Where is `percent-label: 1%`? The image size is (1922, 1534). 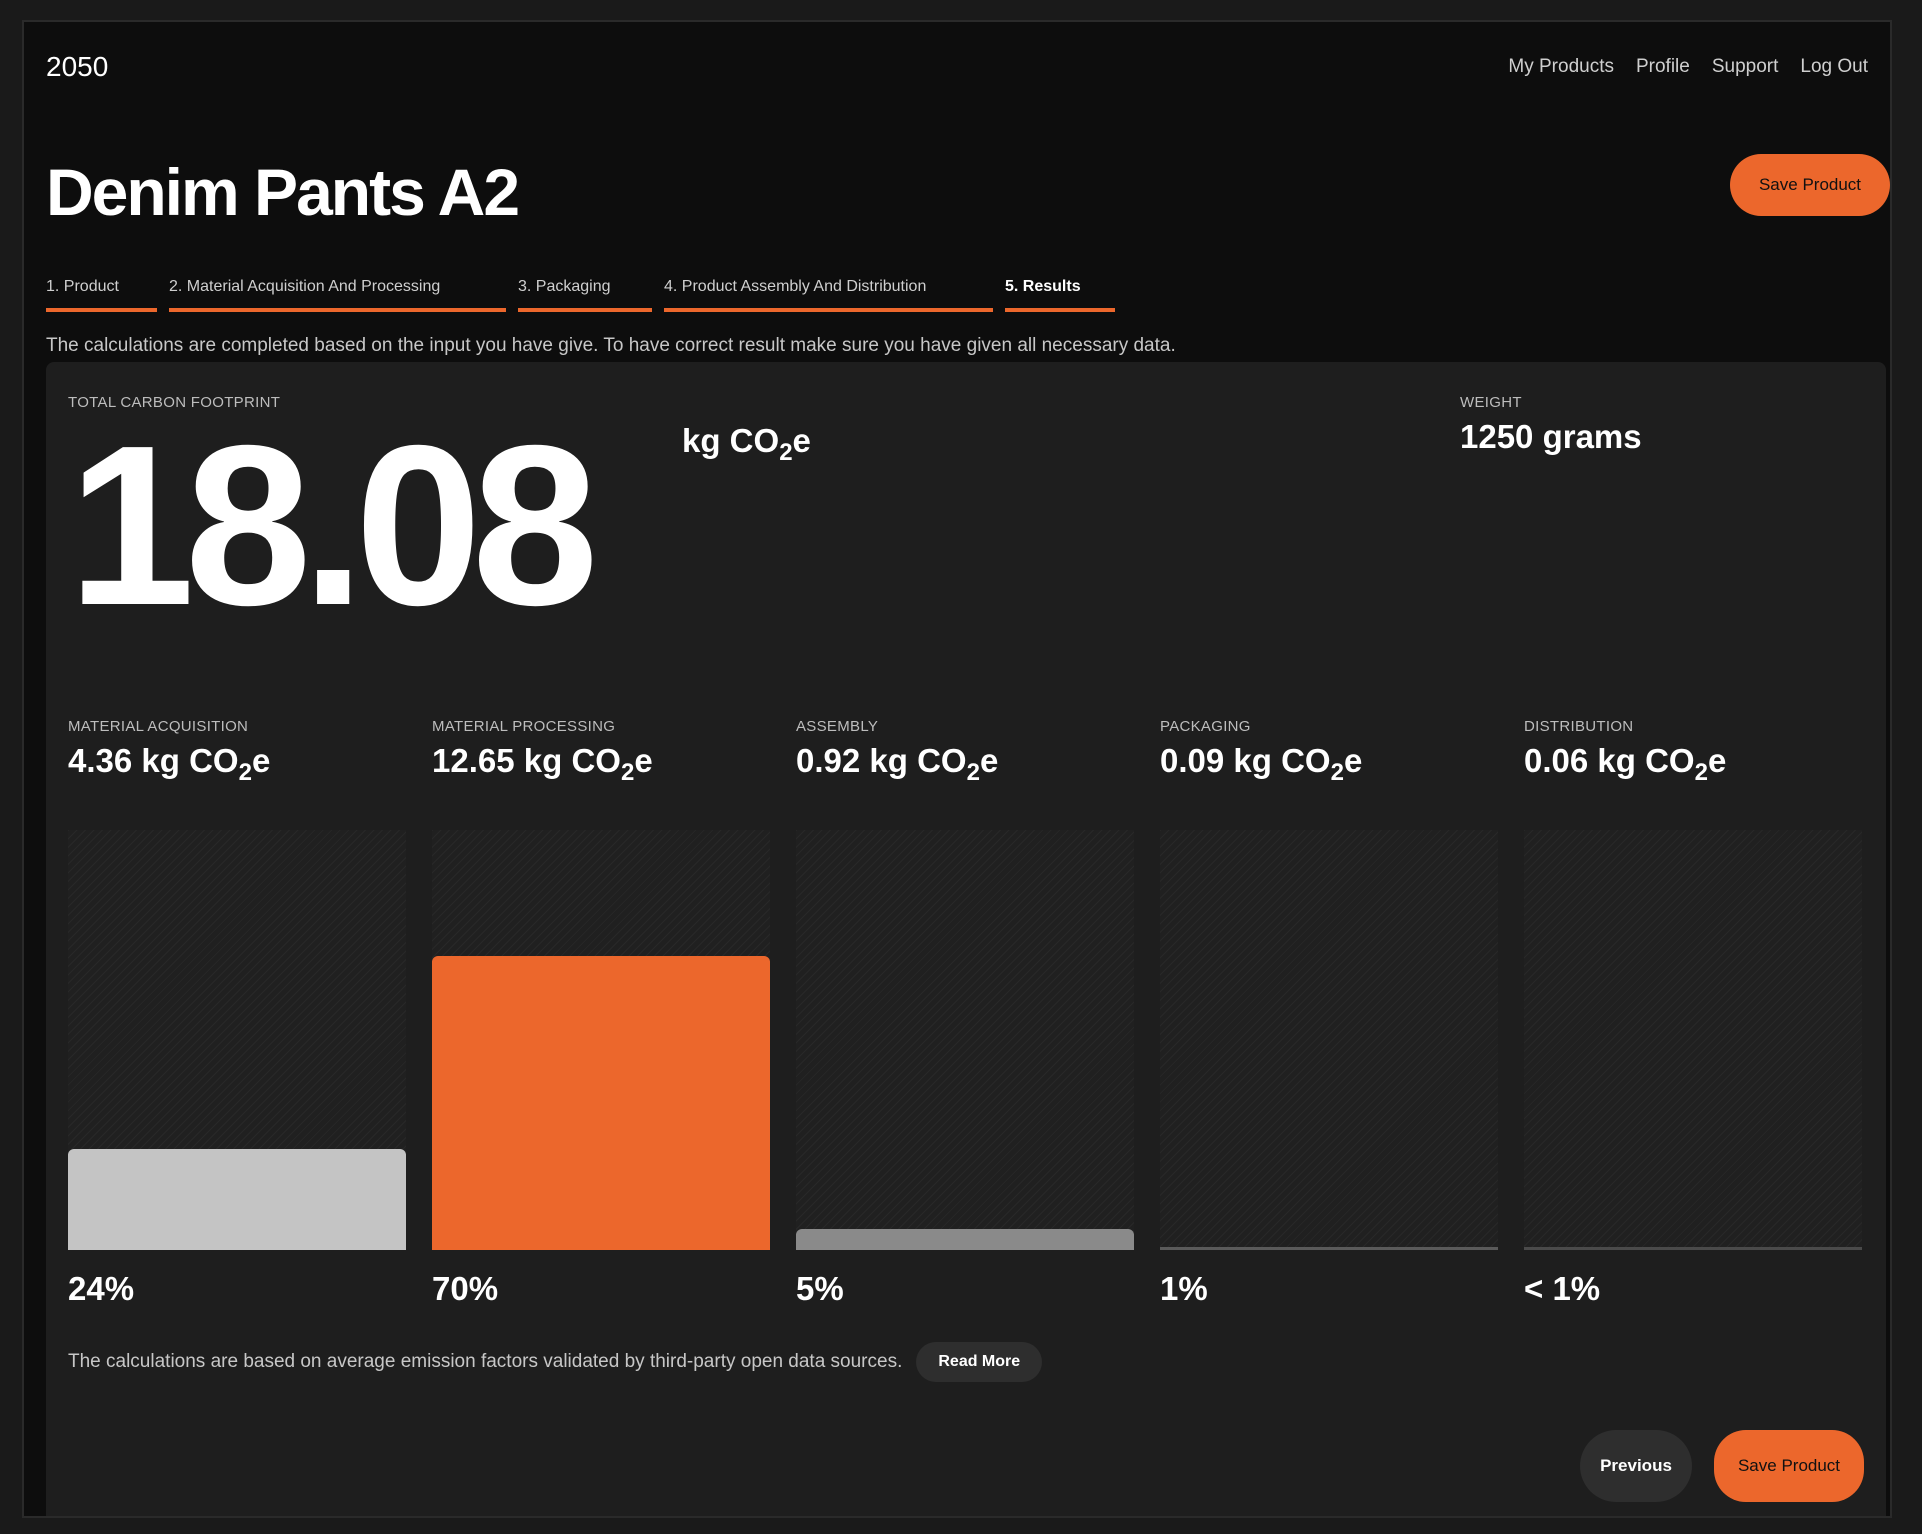 percent-label: 1% is located at coordinates (1184, 1288).